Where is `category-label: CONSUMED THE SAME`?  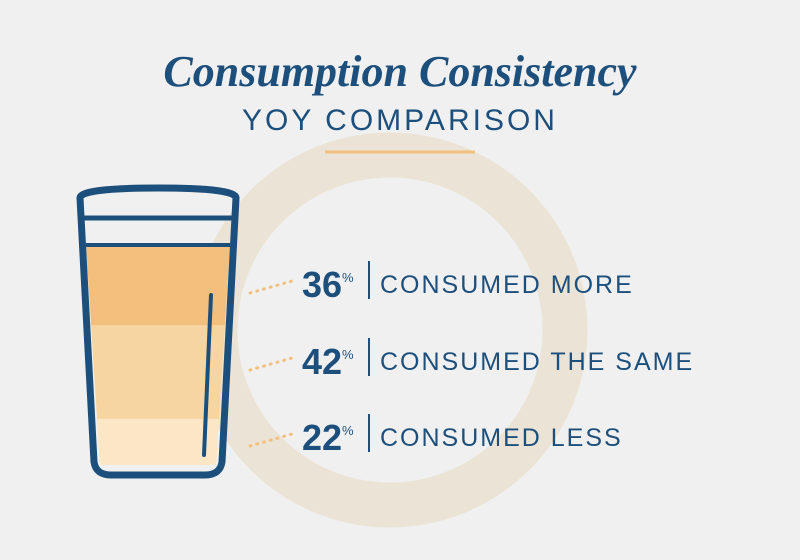 category-label: CONSUMED THE SAME is located at coordinates (537, 362).